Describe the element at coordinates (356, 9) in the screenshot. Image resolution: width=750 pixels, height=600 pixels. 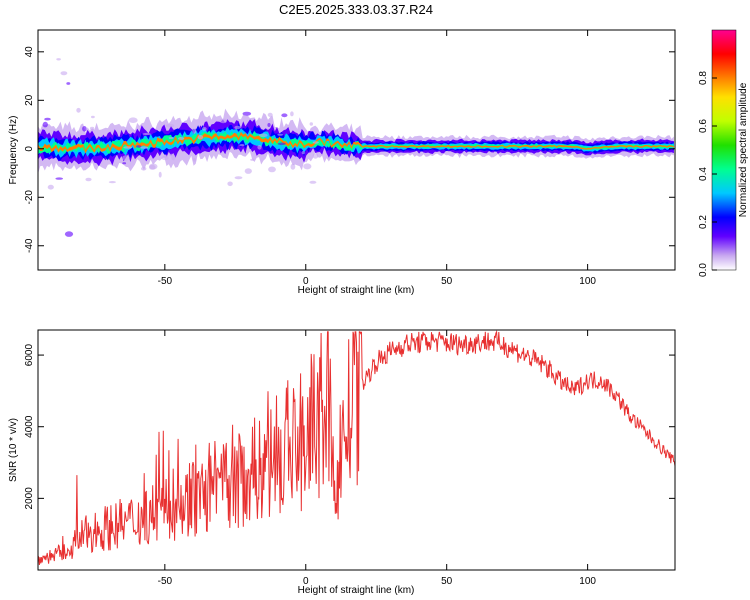
I see `figure-title: C2E5.2025.333.03.37.R24` at that location.